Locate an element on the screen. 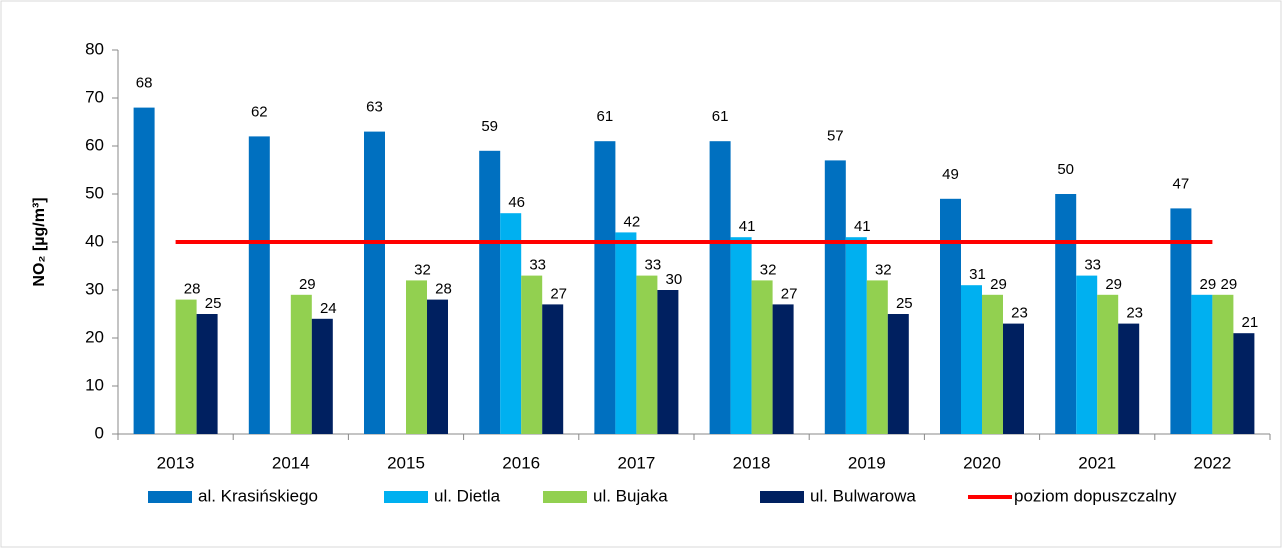  y-tick-label: 80 is located at coordinates (94, 48).